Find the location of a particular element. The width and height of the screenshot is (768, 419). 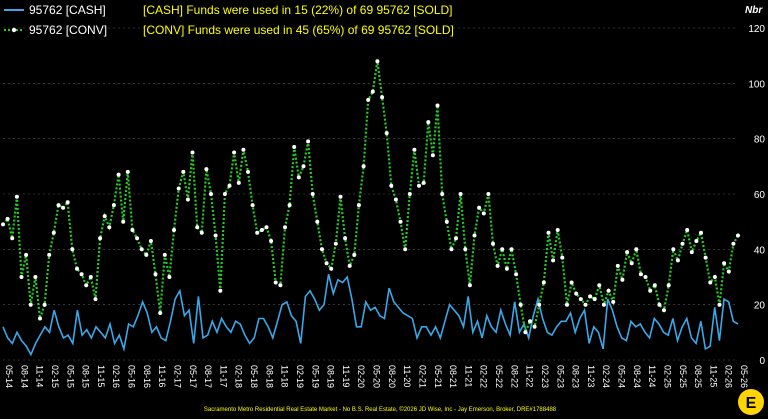

x-tick-label: 05-23 is located at coordinates (560, 376).